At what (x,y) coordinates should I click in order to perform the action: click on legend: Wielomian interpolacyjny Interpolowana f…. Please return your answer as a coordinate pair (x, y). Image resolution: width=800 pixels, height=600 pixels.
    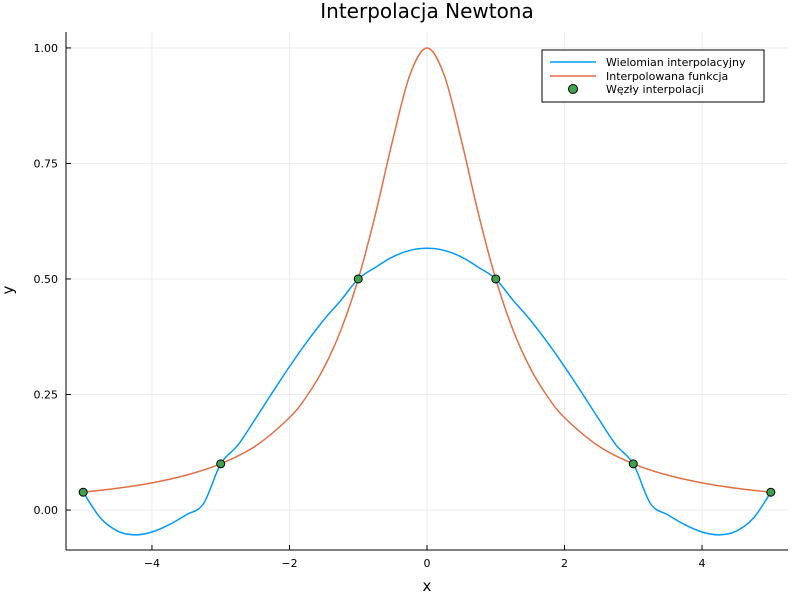
    Looking at the image, I should click on (653, 76).